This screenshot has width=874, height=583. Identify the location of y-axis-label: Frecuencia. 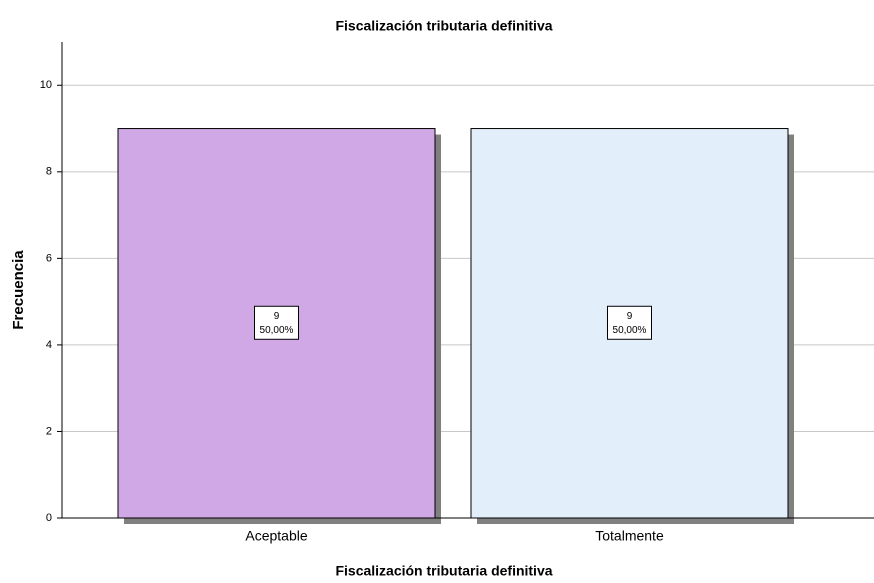
(18, 290).